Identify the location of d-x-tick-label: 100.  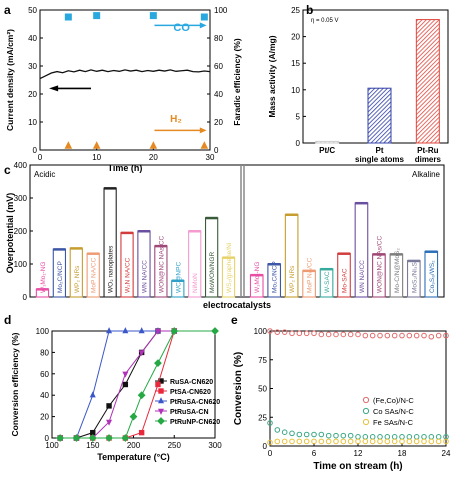
(52, 445).